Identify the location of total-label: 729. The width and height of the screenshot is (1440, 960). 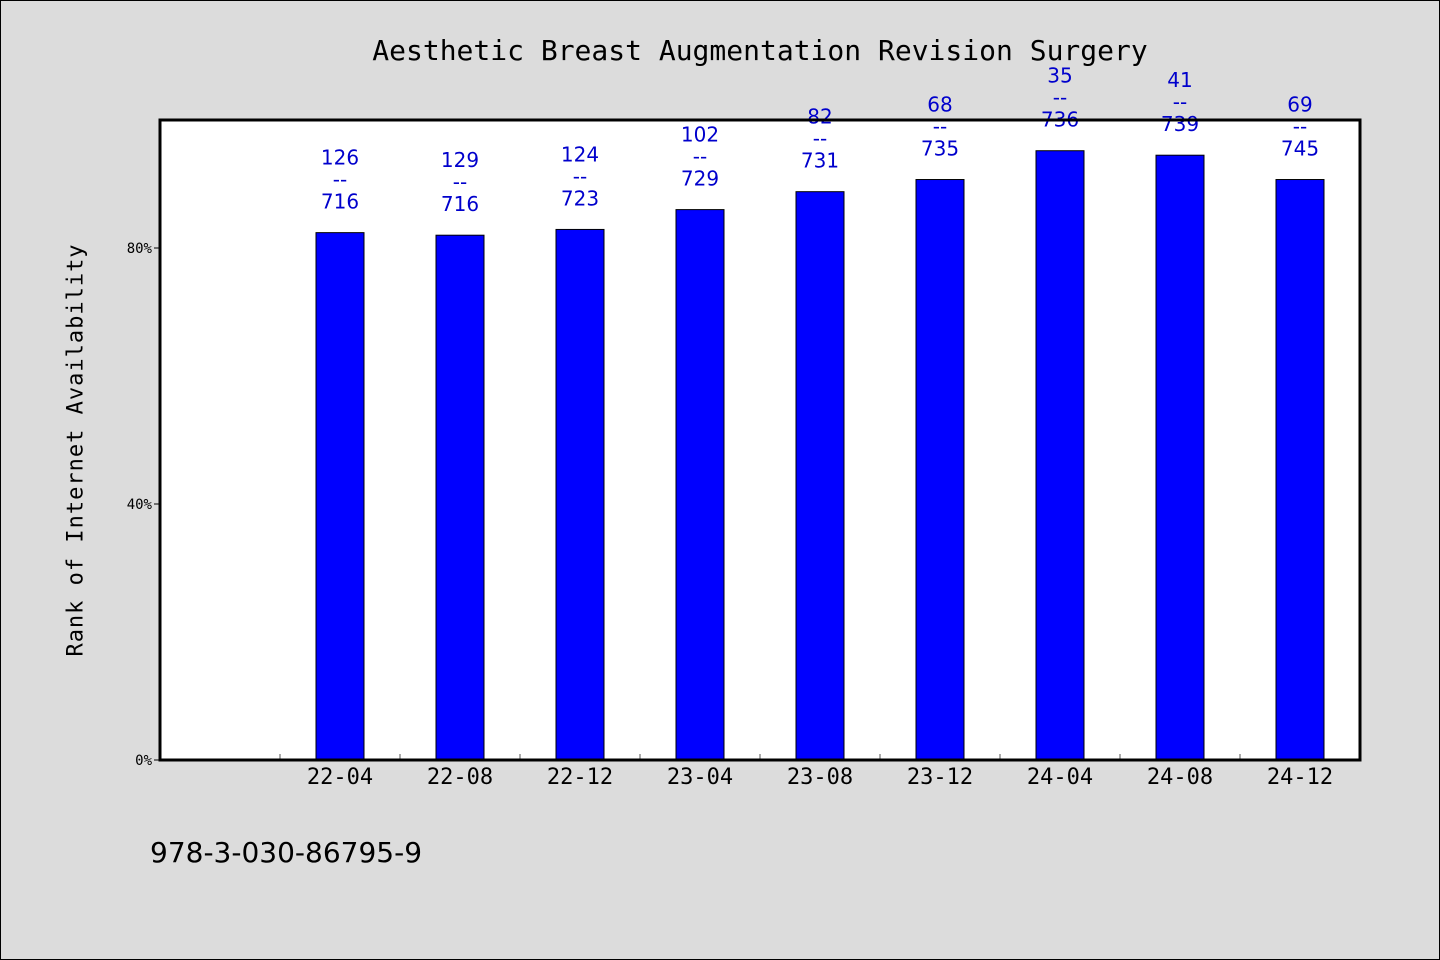
(700, 179).